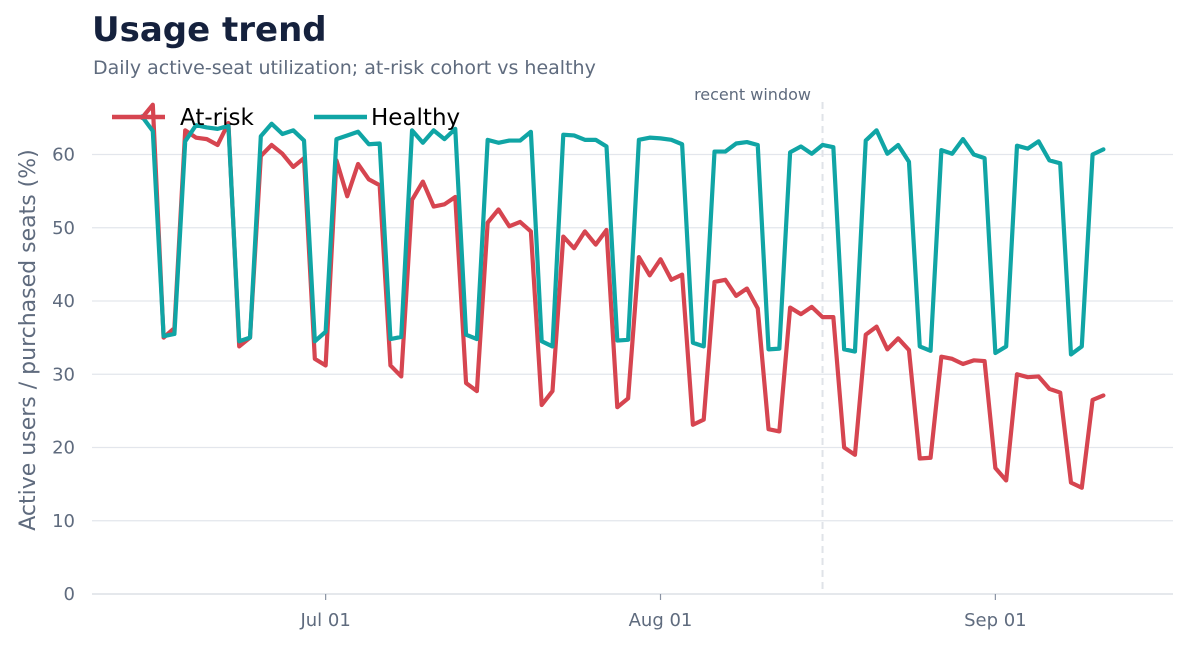 Image resolution: width=1189 pixels, height=649 pixels. Describe the element at coordinates (63, 228) in the screenshot. I see `y-tick-label-50: 50` at that location.